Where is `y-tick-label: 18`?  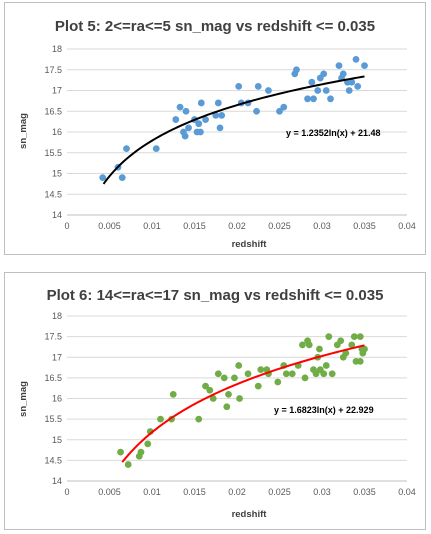
y-tick-label: 18 is located at coordinates (57, 316).